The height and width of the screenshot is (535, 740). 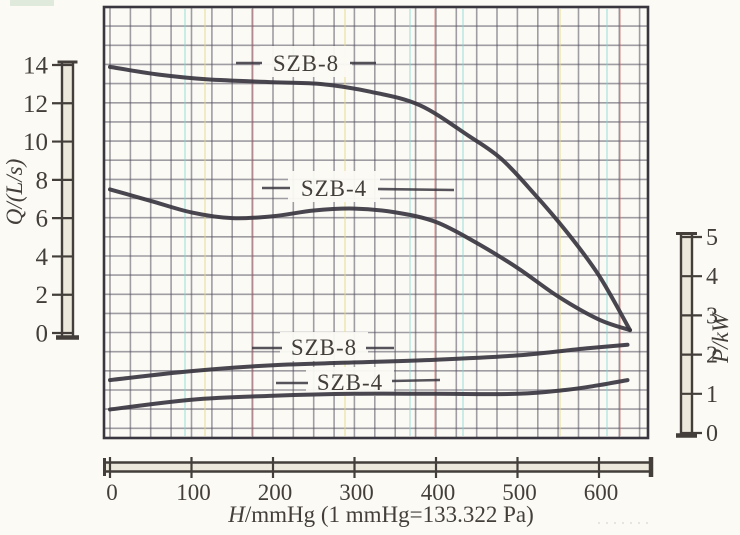 What do you see at coordinates (42, 257) in the screenshot?
I see `q-axis-tick-label: 4` at bounding box center [42, 257].